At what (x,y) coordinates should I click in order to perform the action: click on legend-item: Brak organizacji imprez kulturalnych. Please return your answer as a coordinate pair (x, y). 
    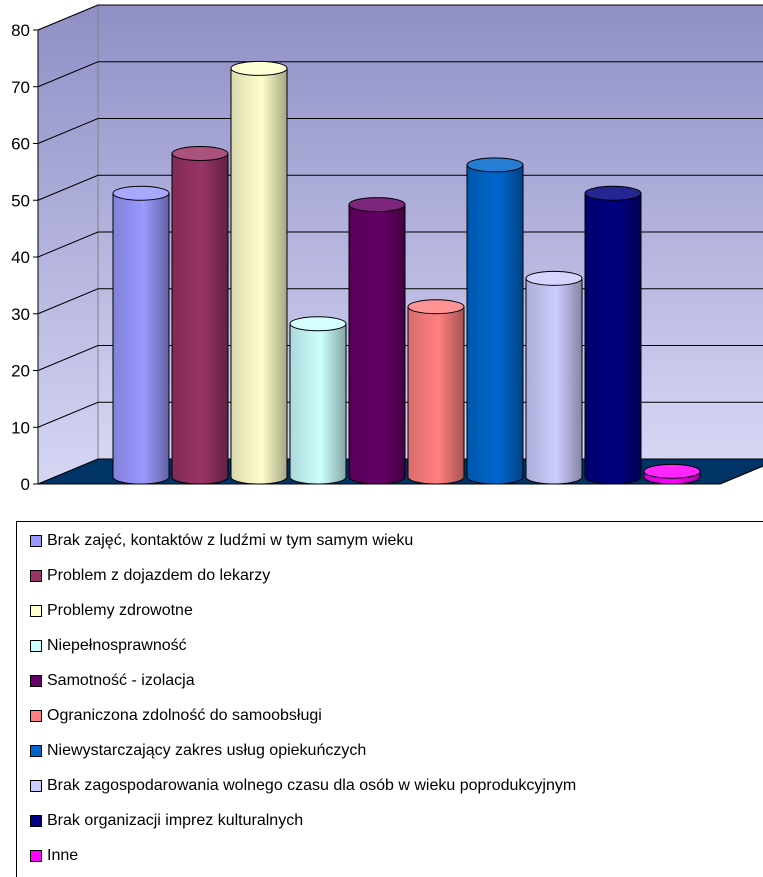
    Looking at the image, I should click on (166, 821).